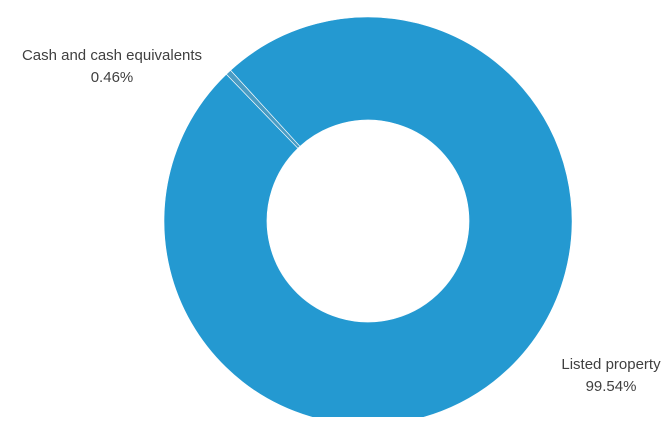 The width and height of the screenshot is (669, 422). Describe the element at coordinates (112, 77) in the screenshot. I see `slice-label-cash-value: 0.46%` at that location.